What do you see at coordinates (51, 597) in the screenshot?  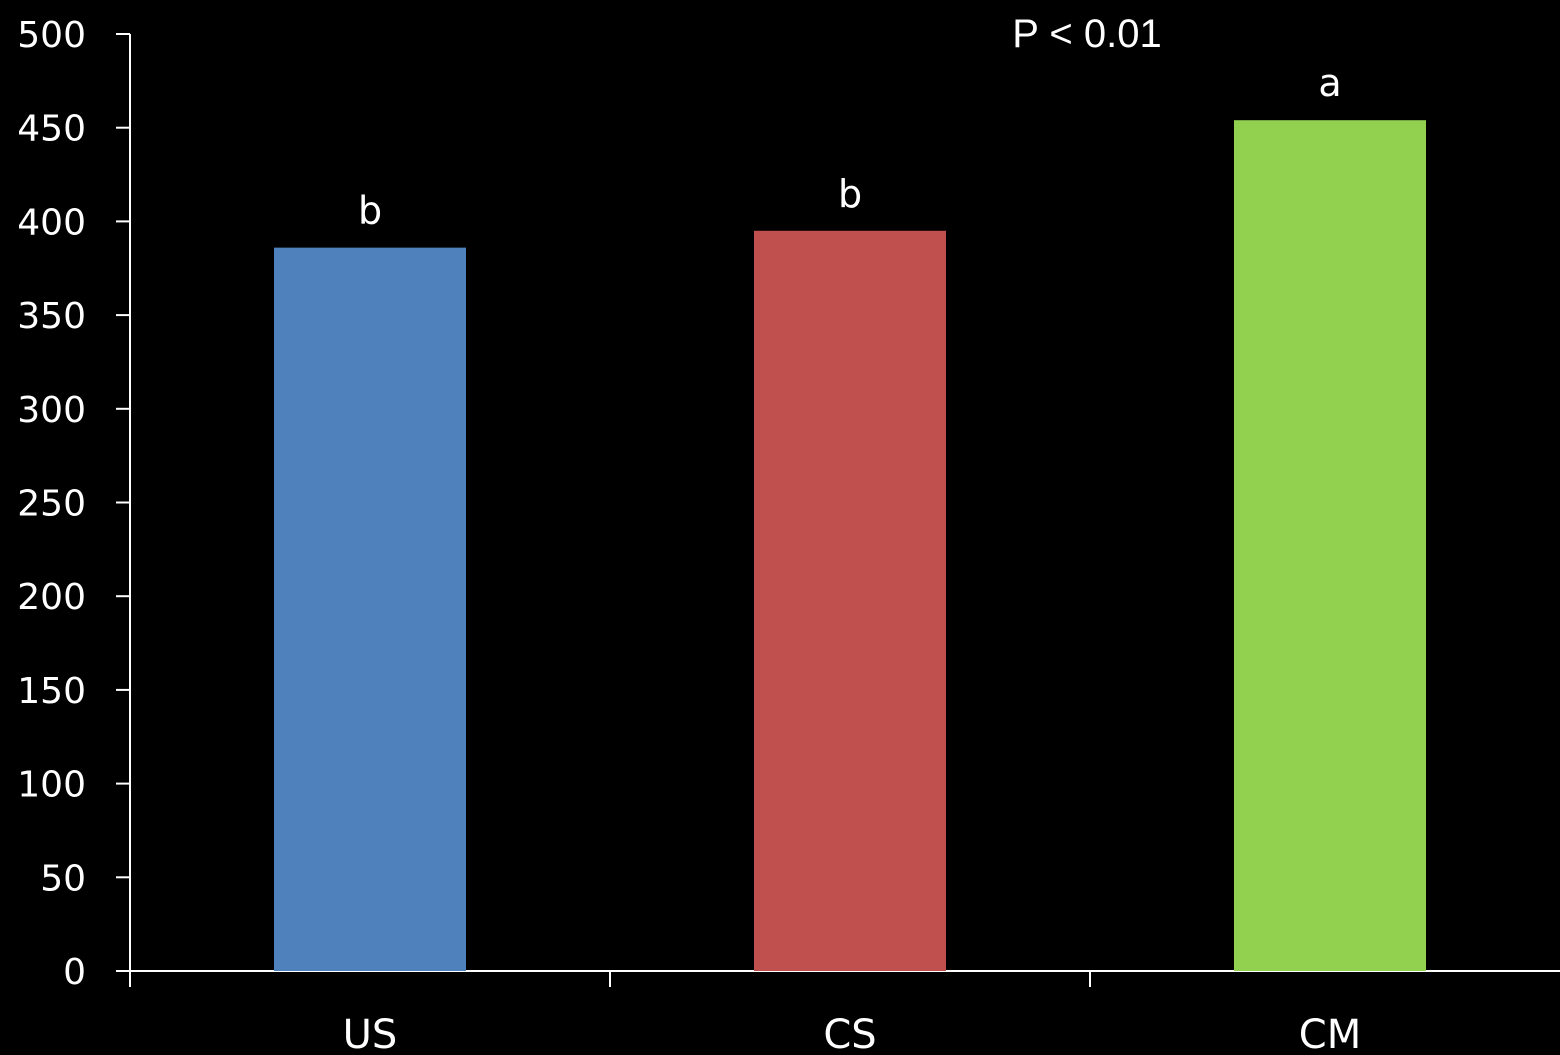 I see `y-tick-label: 200` at bounding box center [51, 597].